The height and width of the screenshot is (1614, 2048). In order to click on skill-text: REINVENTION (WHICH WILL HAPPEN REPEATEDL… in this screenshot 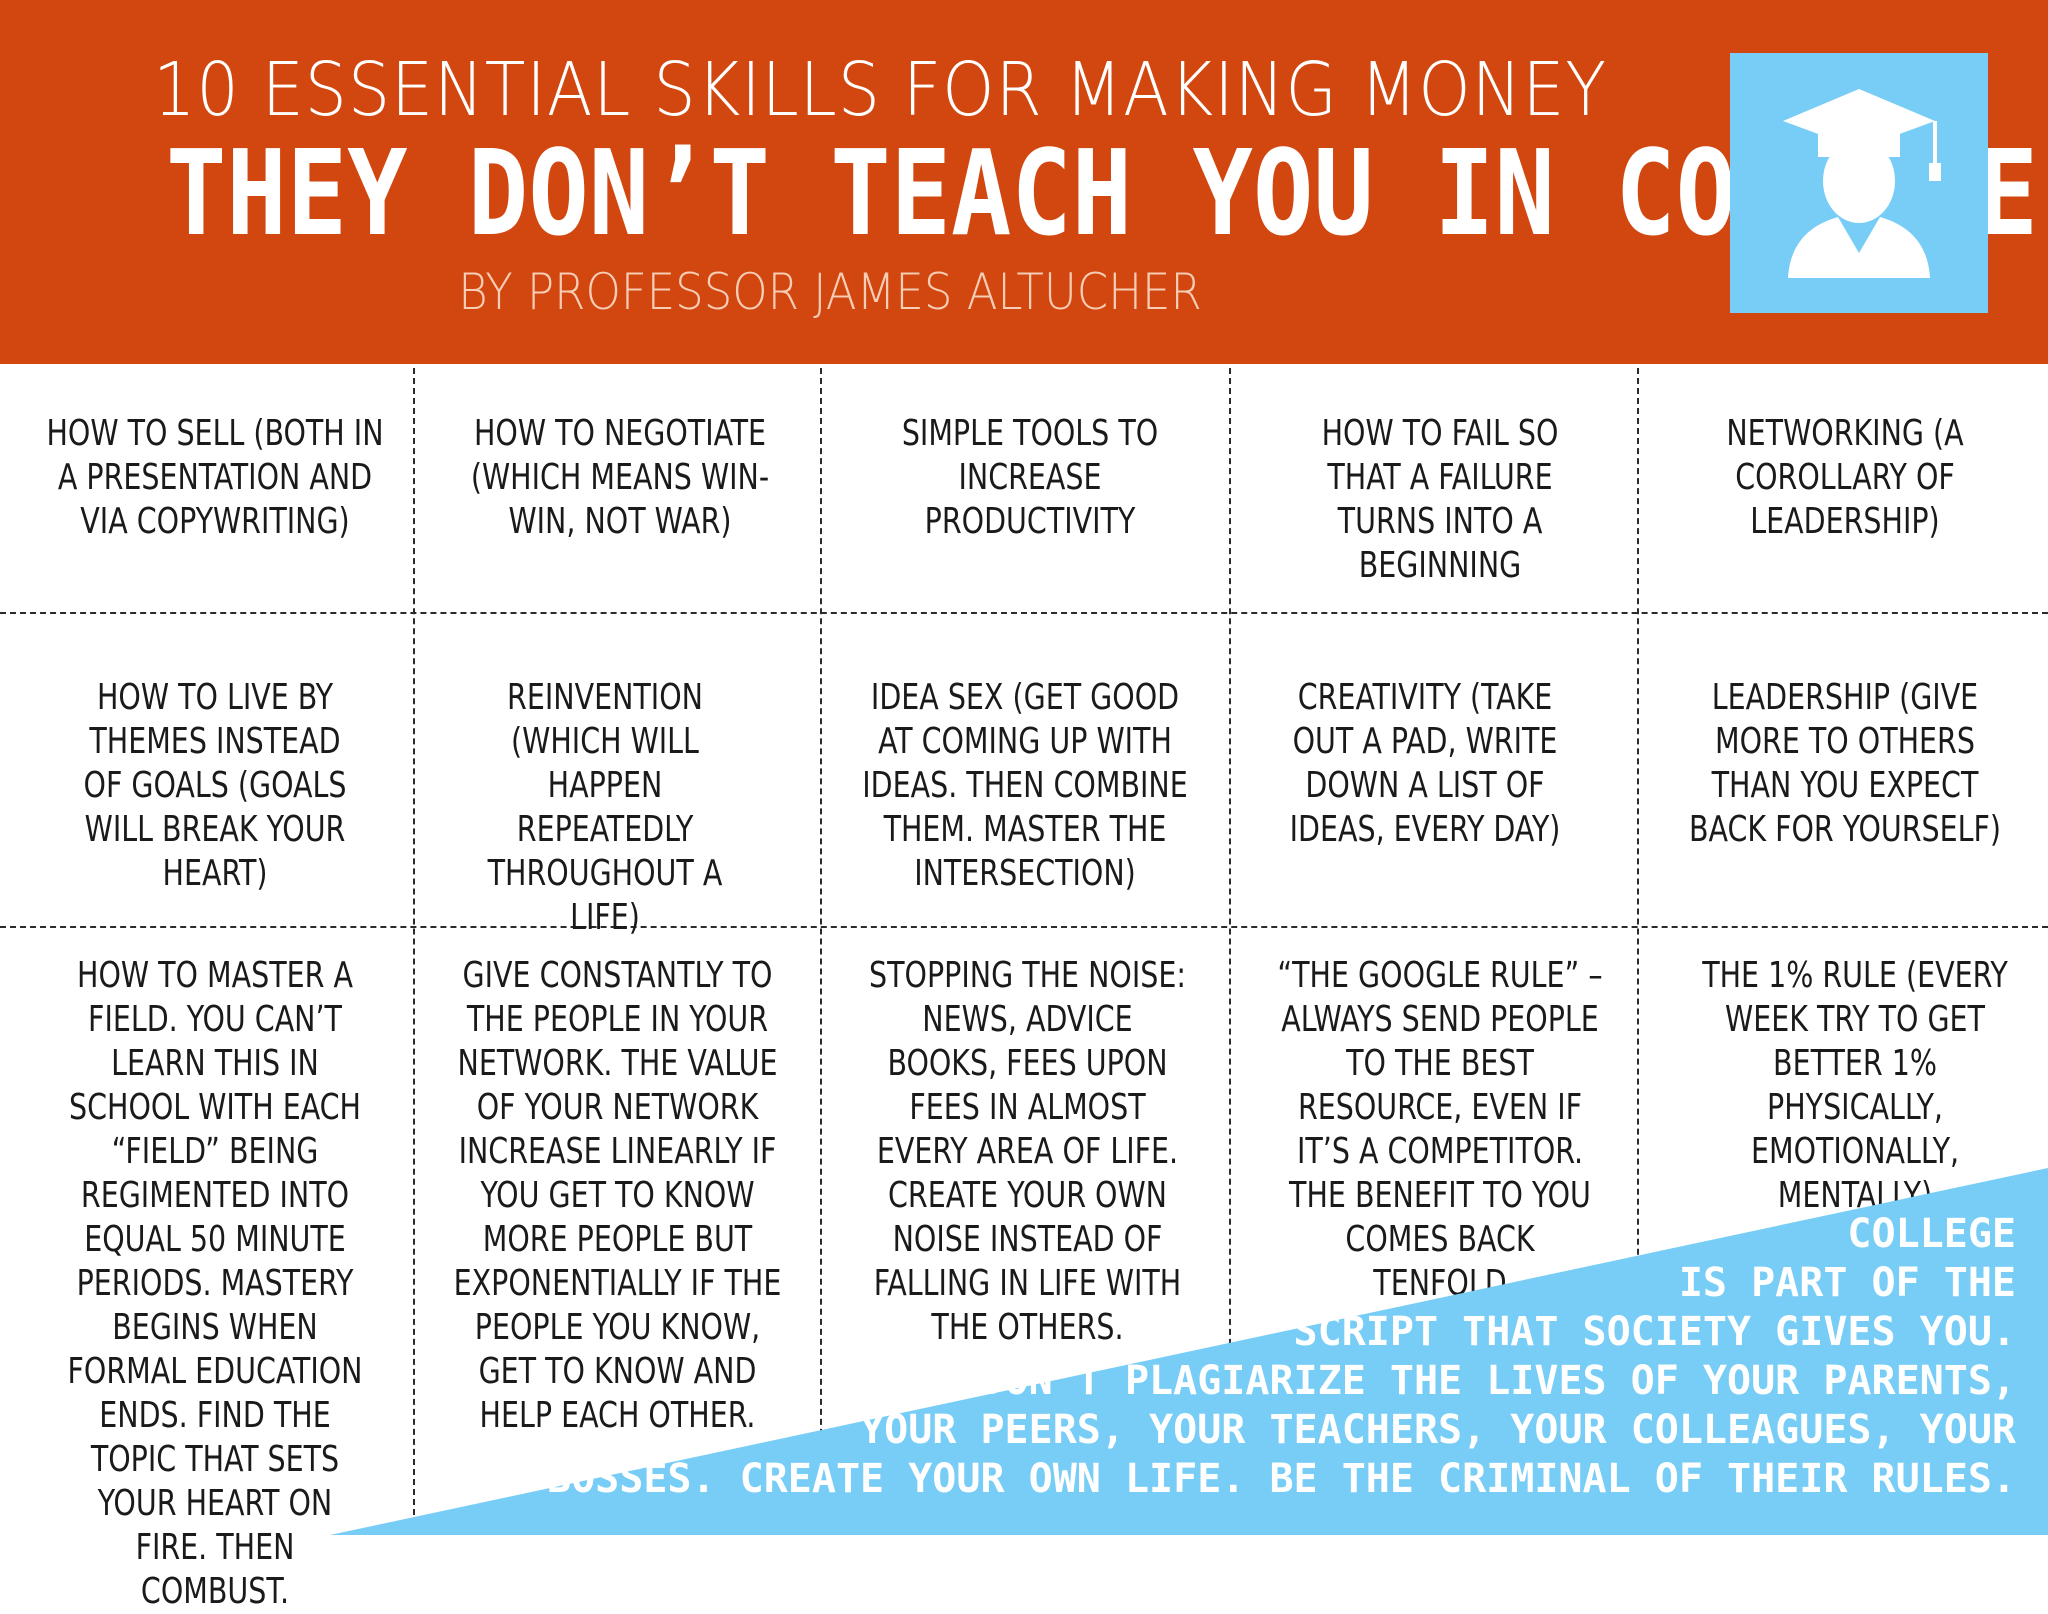, I will do `click(605, 807)`.